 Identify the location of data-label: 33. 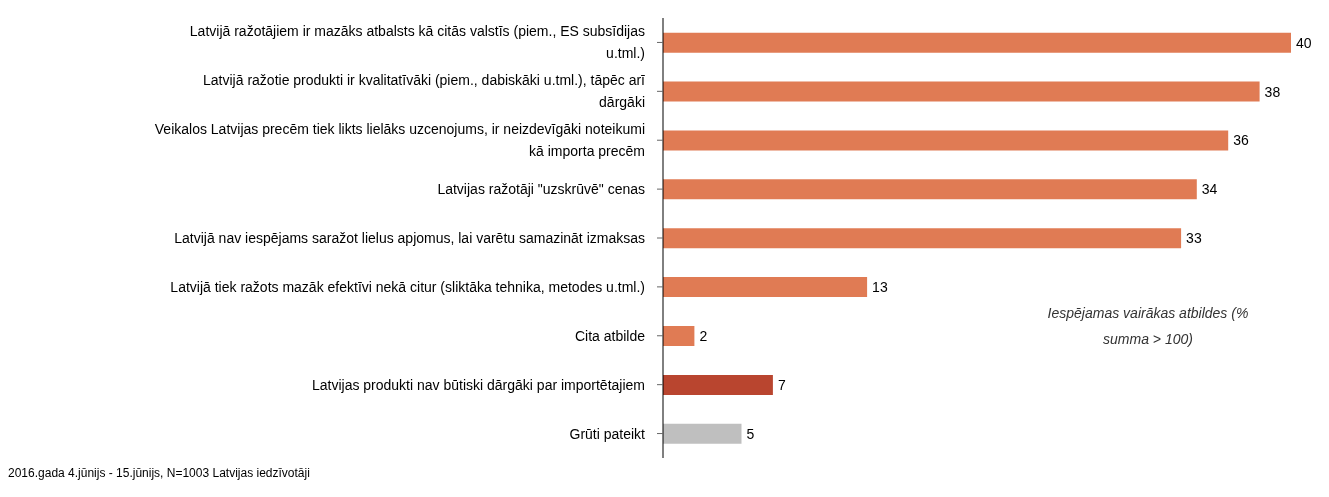
(1194, 238).